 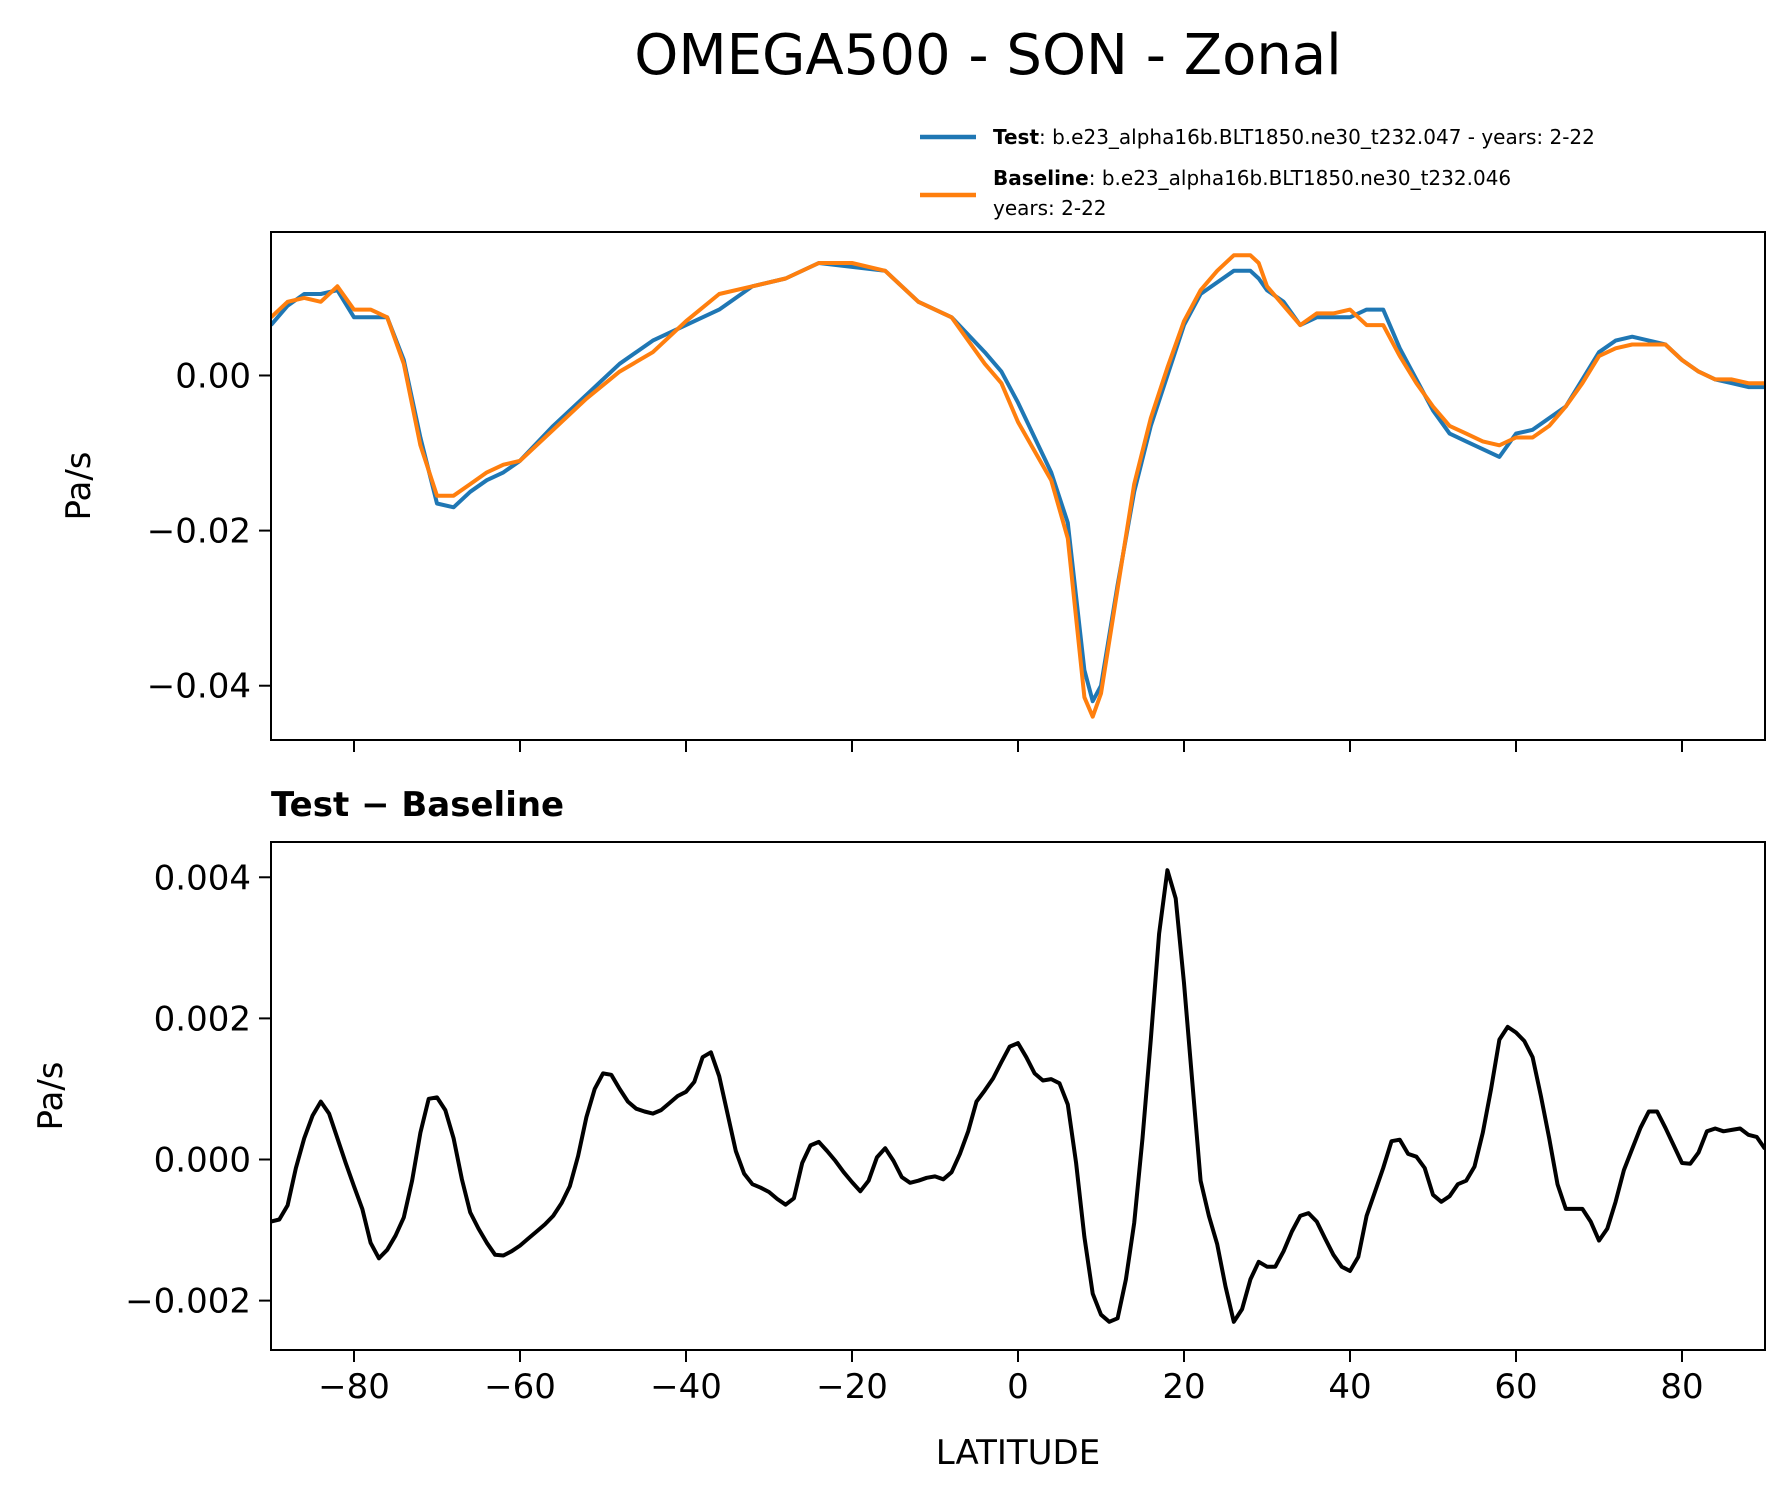 What do you see at coordinates (202, 878) in the screenshot?
I see `bottom-y-tick-label: 0.004` at bounding box center [202, 878].